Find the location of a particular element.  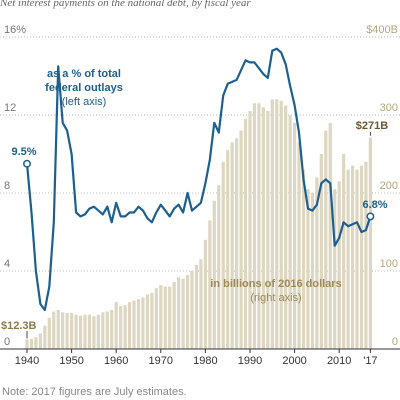

x-tick-label: 1940 is located at coordinates (27, 361).